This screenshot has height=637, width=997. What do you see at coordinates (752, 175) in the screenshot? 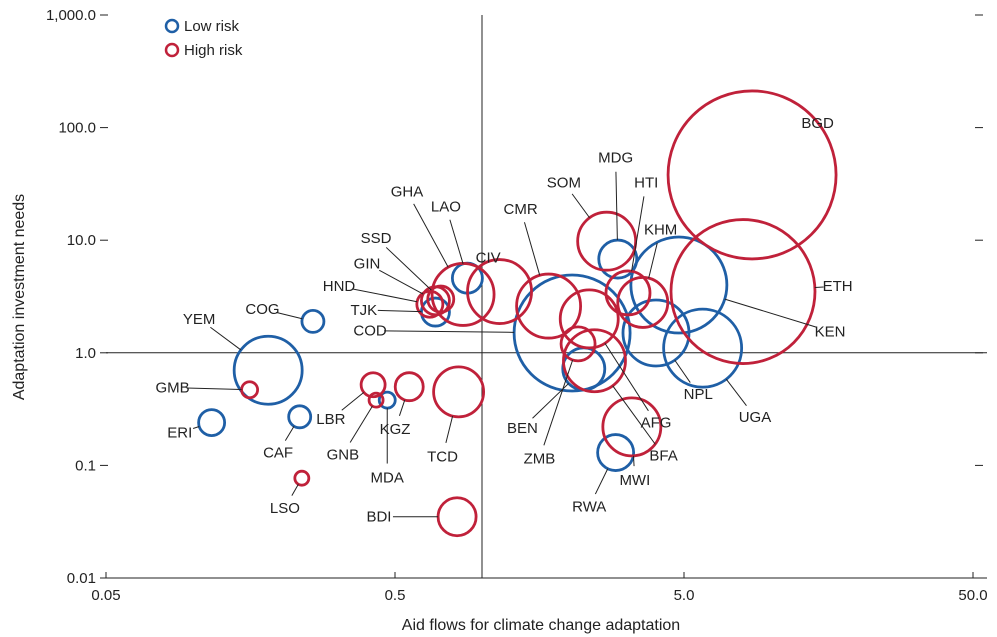
I see `bubble-high-risk-bgd` at bounding box center [752, 175].